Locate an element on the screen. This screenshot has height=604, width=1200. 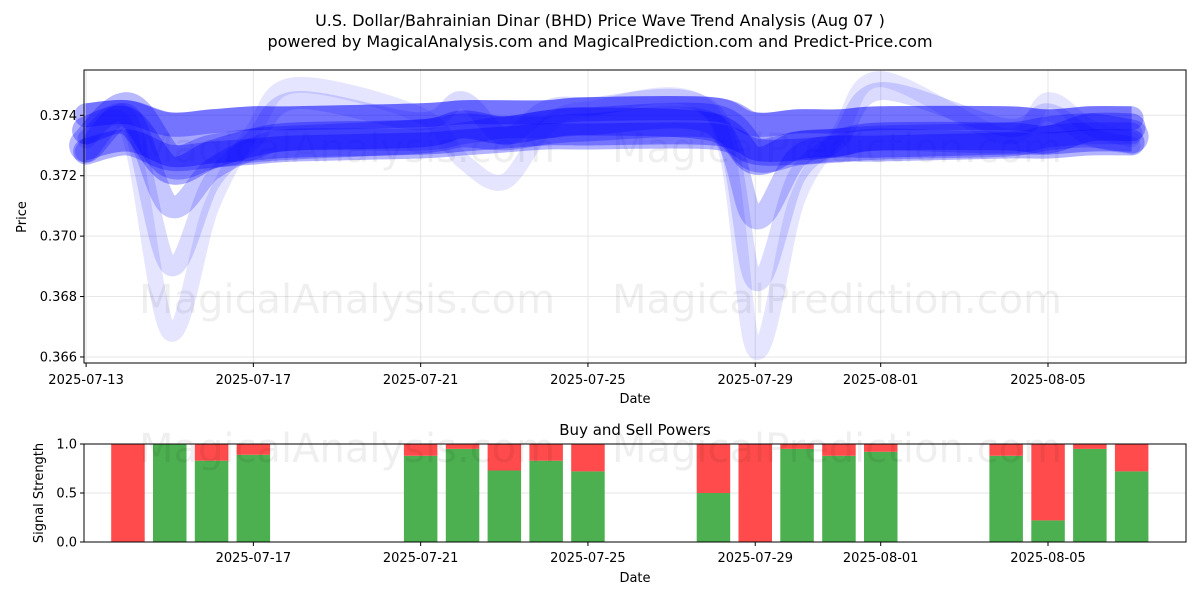
price-y-label: Price is located at coordinates (22, 217).